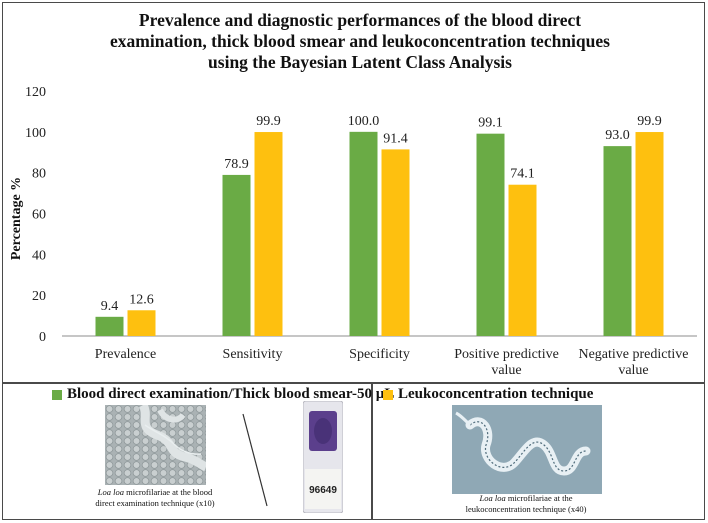 Image resolution: width=708 pixels, height=523 pixels. What do you see at coordinates (110, 306) in the screenshot?
I see `data-label-green-0: 9.4` at bounding box center [110, 306].